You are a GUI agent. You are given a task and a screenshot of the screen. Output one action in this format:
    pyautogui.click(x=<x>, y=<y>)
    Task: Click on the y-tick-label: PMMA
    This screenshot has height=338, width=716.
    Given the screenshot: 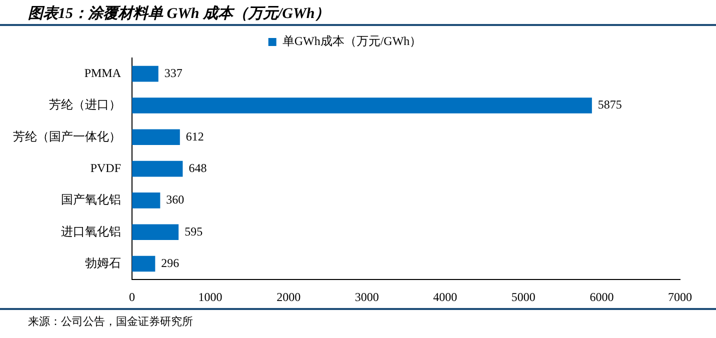 What is the action you would take?
    pyautogui.click(x=103, y=73)
    